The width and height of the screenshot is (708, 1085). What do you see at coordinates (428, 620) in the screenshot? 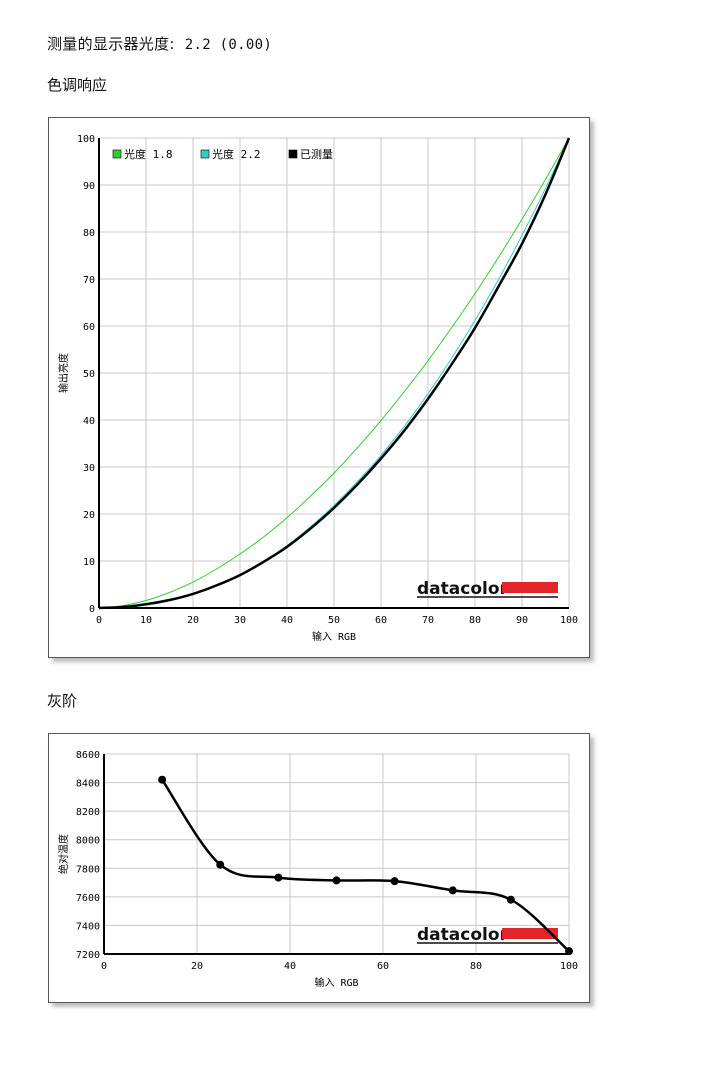
I see `x-tick-label: 70` at bounding box center [428, 620].